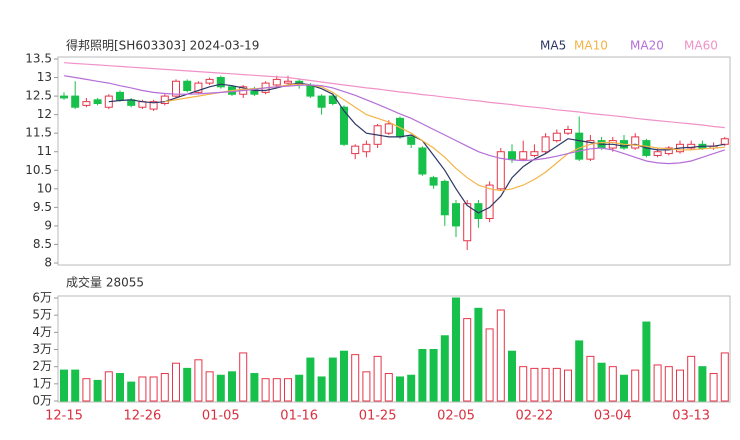  What do you see at coordinates (299, 416) in the screenshot?
I see `x-tick-label: 01-16` at bounding box center [299, 416].